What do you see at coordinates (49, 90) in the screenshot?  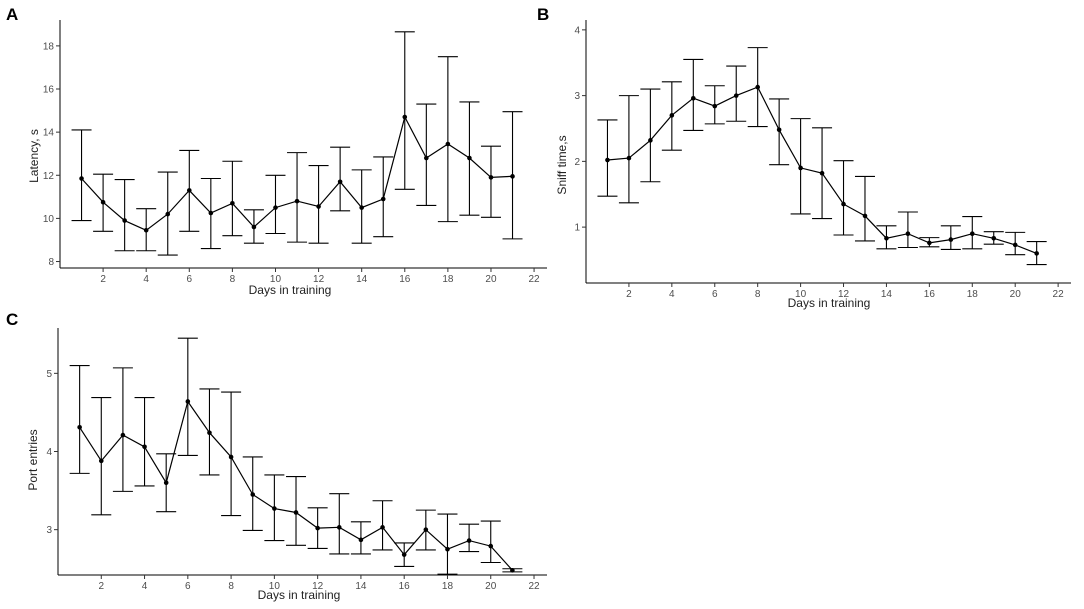 I see `y-tick-label-a: 16` at bounding box center [49, 90].